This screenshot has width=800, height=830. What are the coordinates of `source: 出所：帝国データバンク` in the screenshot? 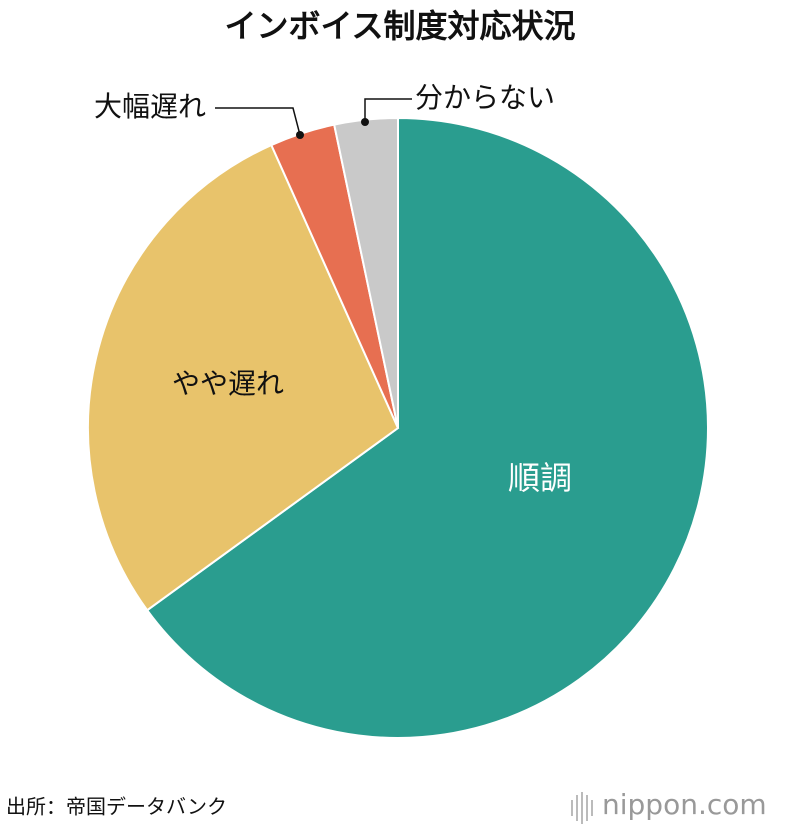 It's located at (116, 807).